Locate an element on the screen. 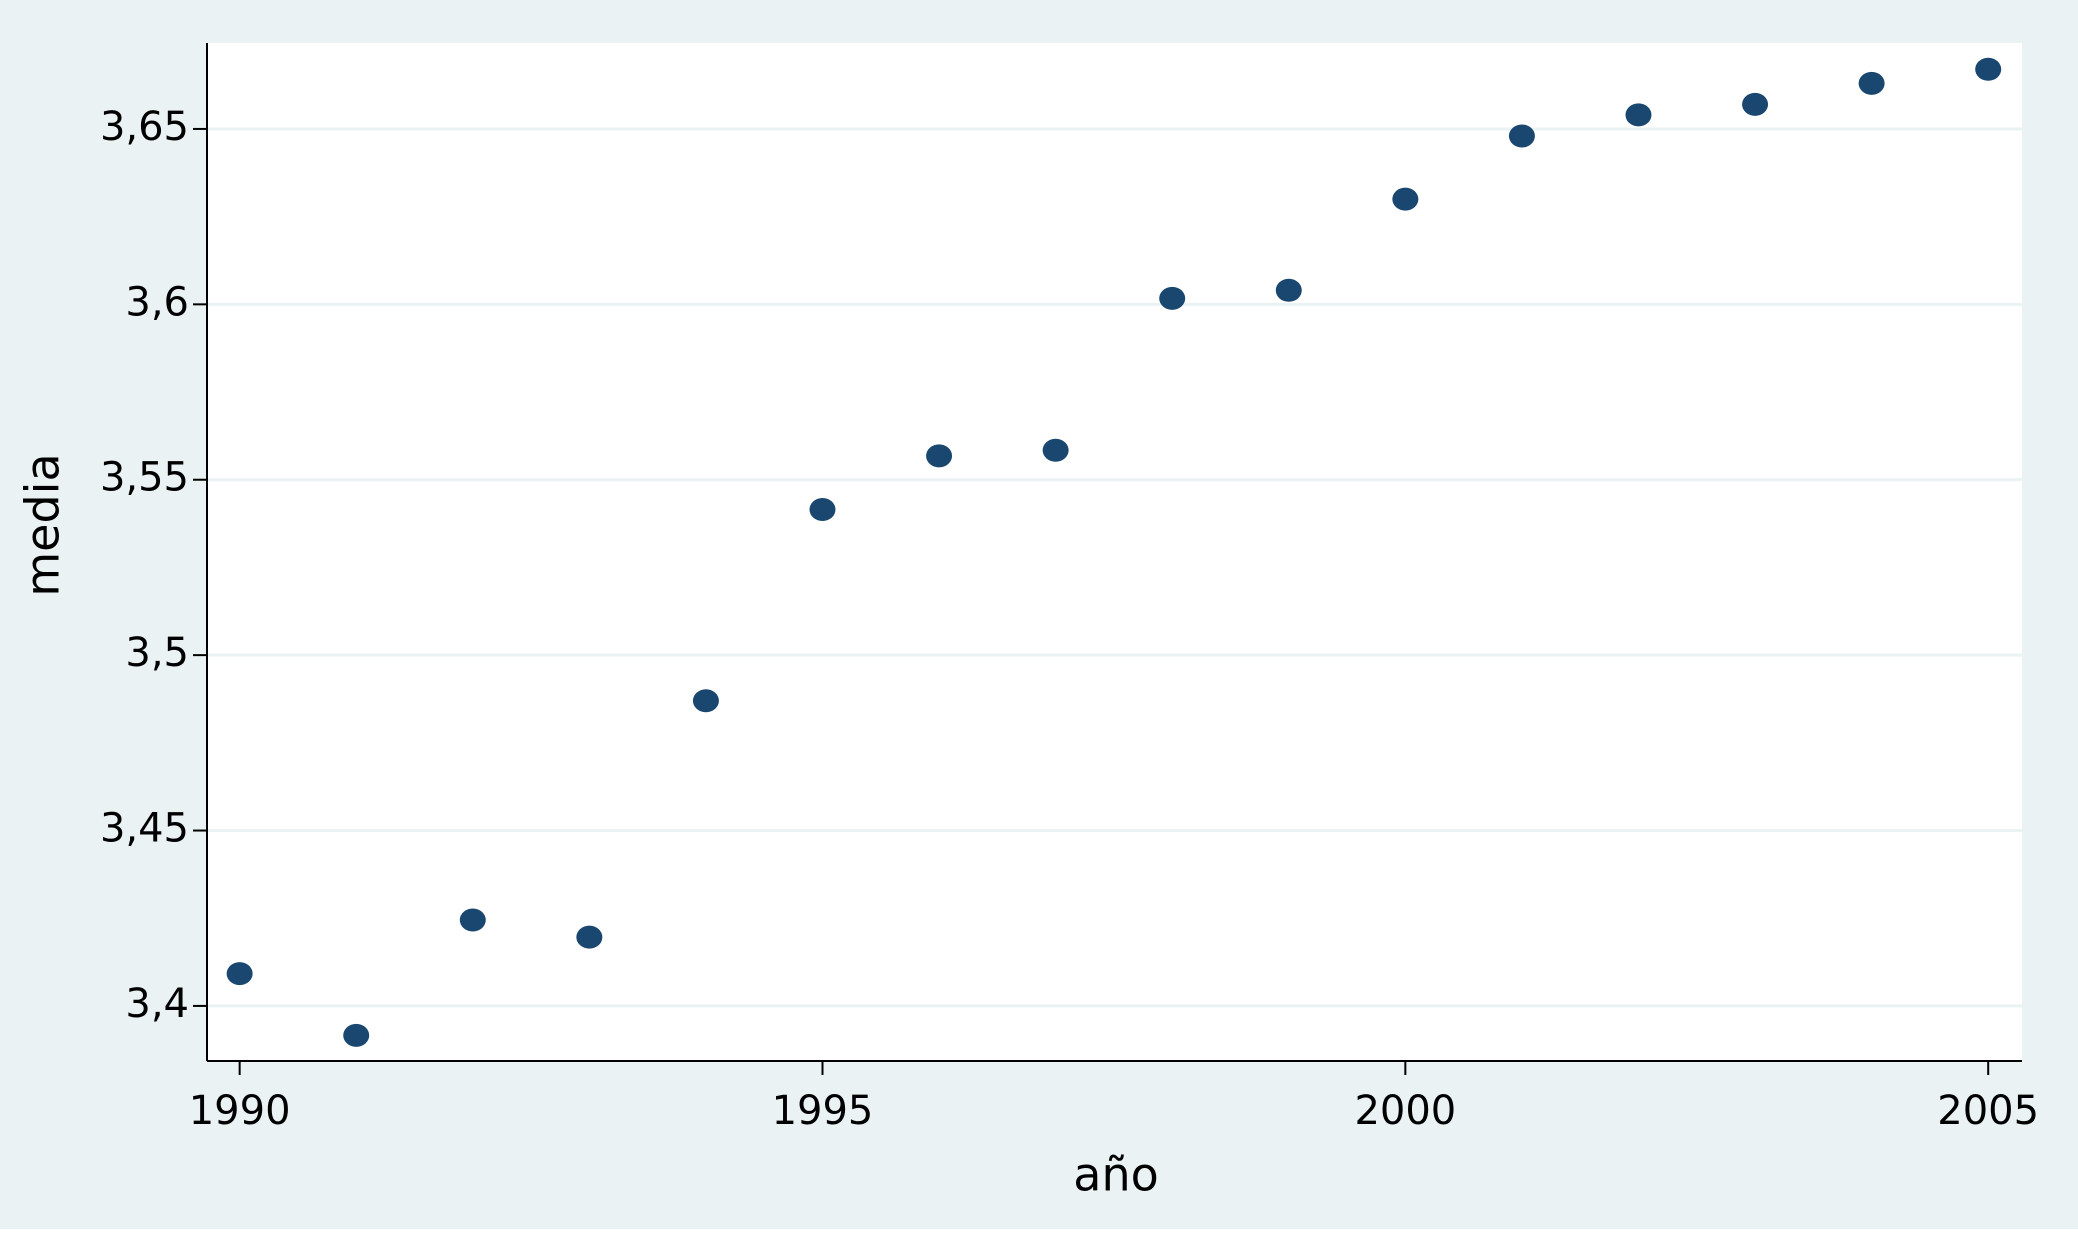 Image resolution: width=2078 pixels, height=1246 pixels. y-axis-title: media is located at coordinates (43, 524).